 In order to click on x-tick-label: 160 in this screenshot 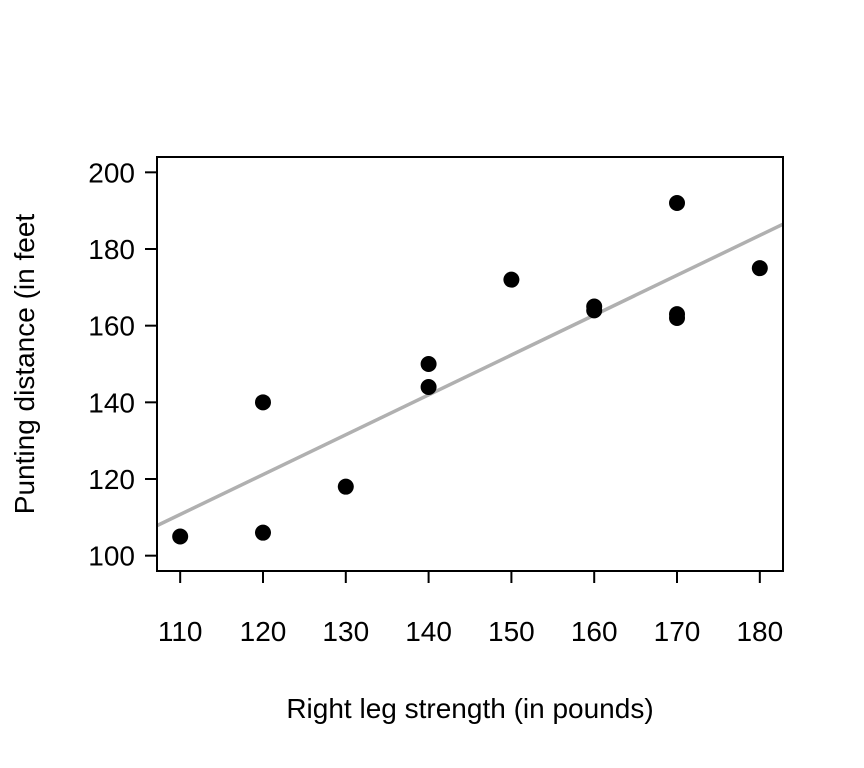, I will do `click(594, 631)`.